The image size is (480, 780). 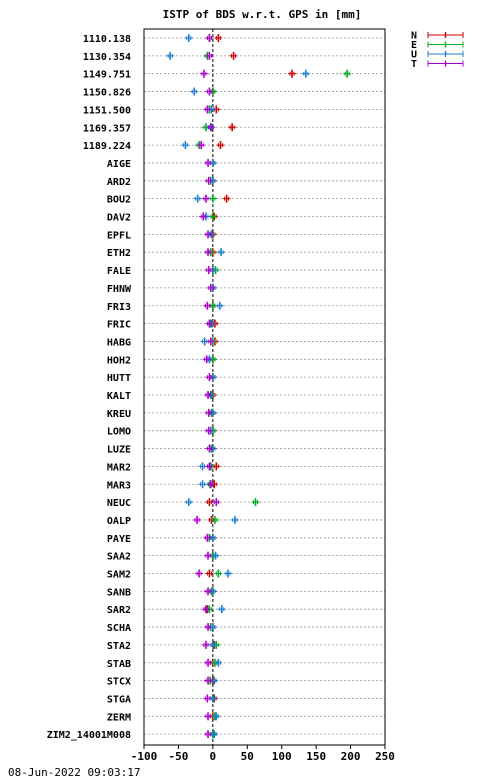 I want to click on y-tick-label: HABG, so click(x=119, y=342).